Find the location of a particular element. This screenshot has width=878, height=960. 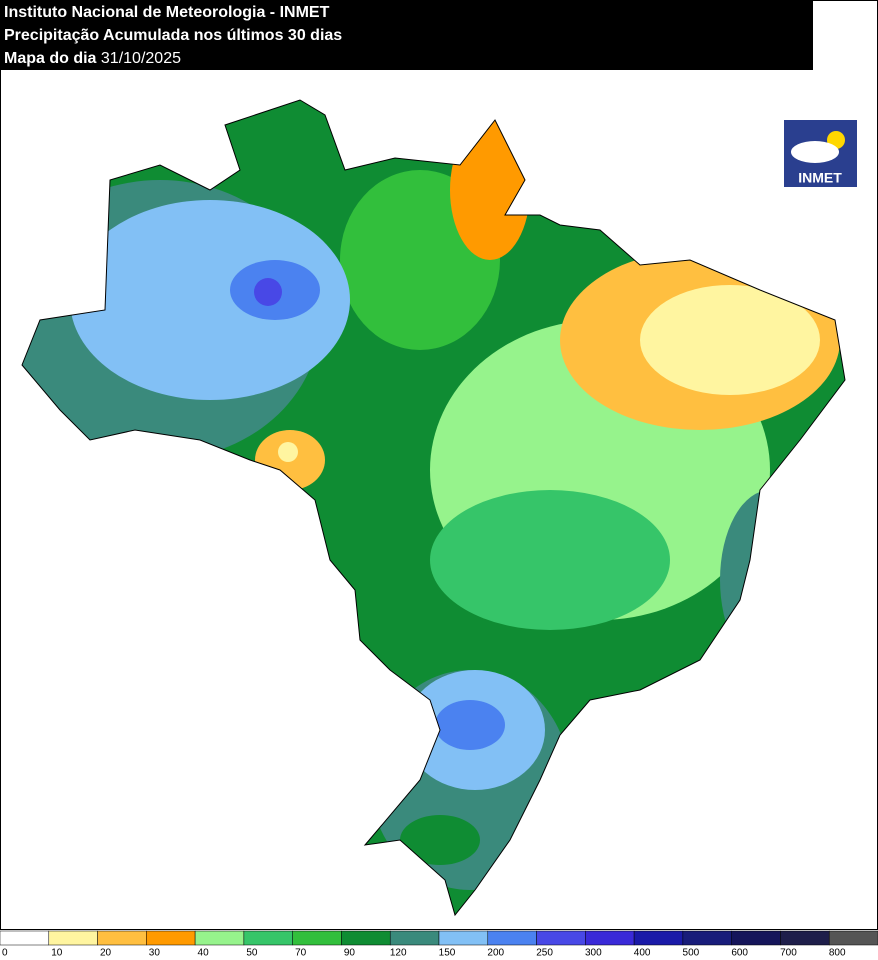

legend-label: 10 is located at coordinates (57, 953).